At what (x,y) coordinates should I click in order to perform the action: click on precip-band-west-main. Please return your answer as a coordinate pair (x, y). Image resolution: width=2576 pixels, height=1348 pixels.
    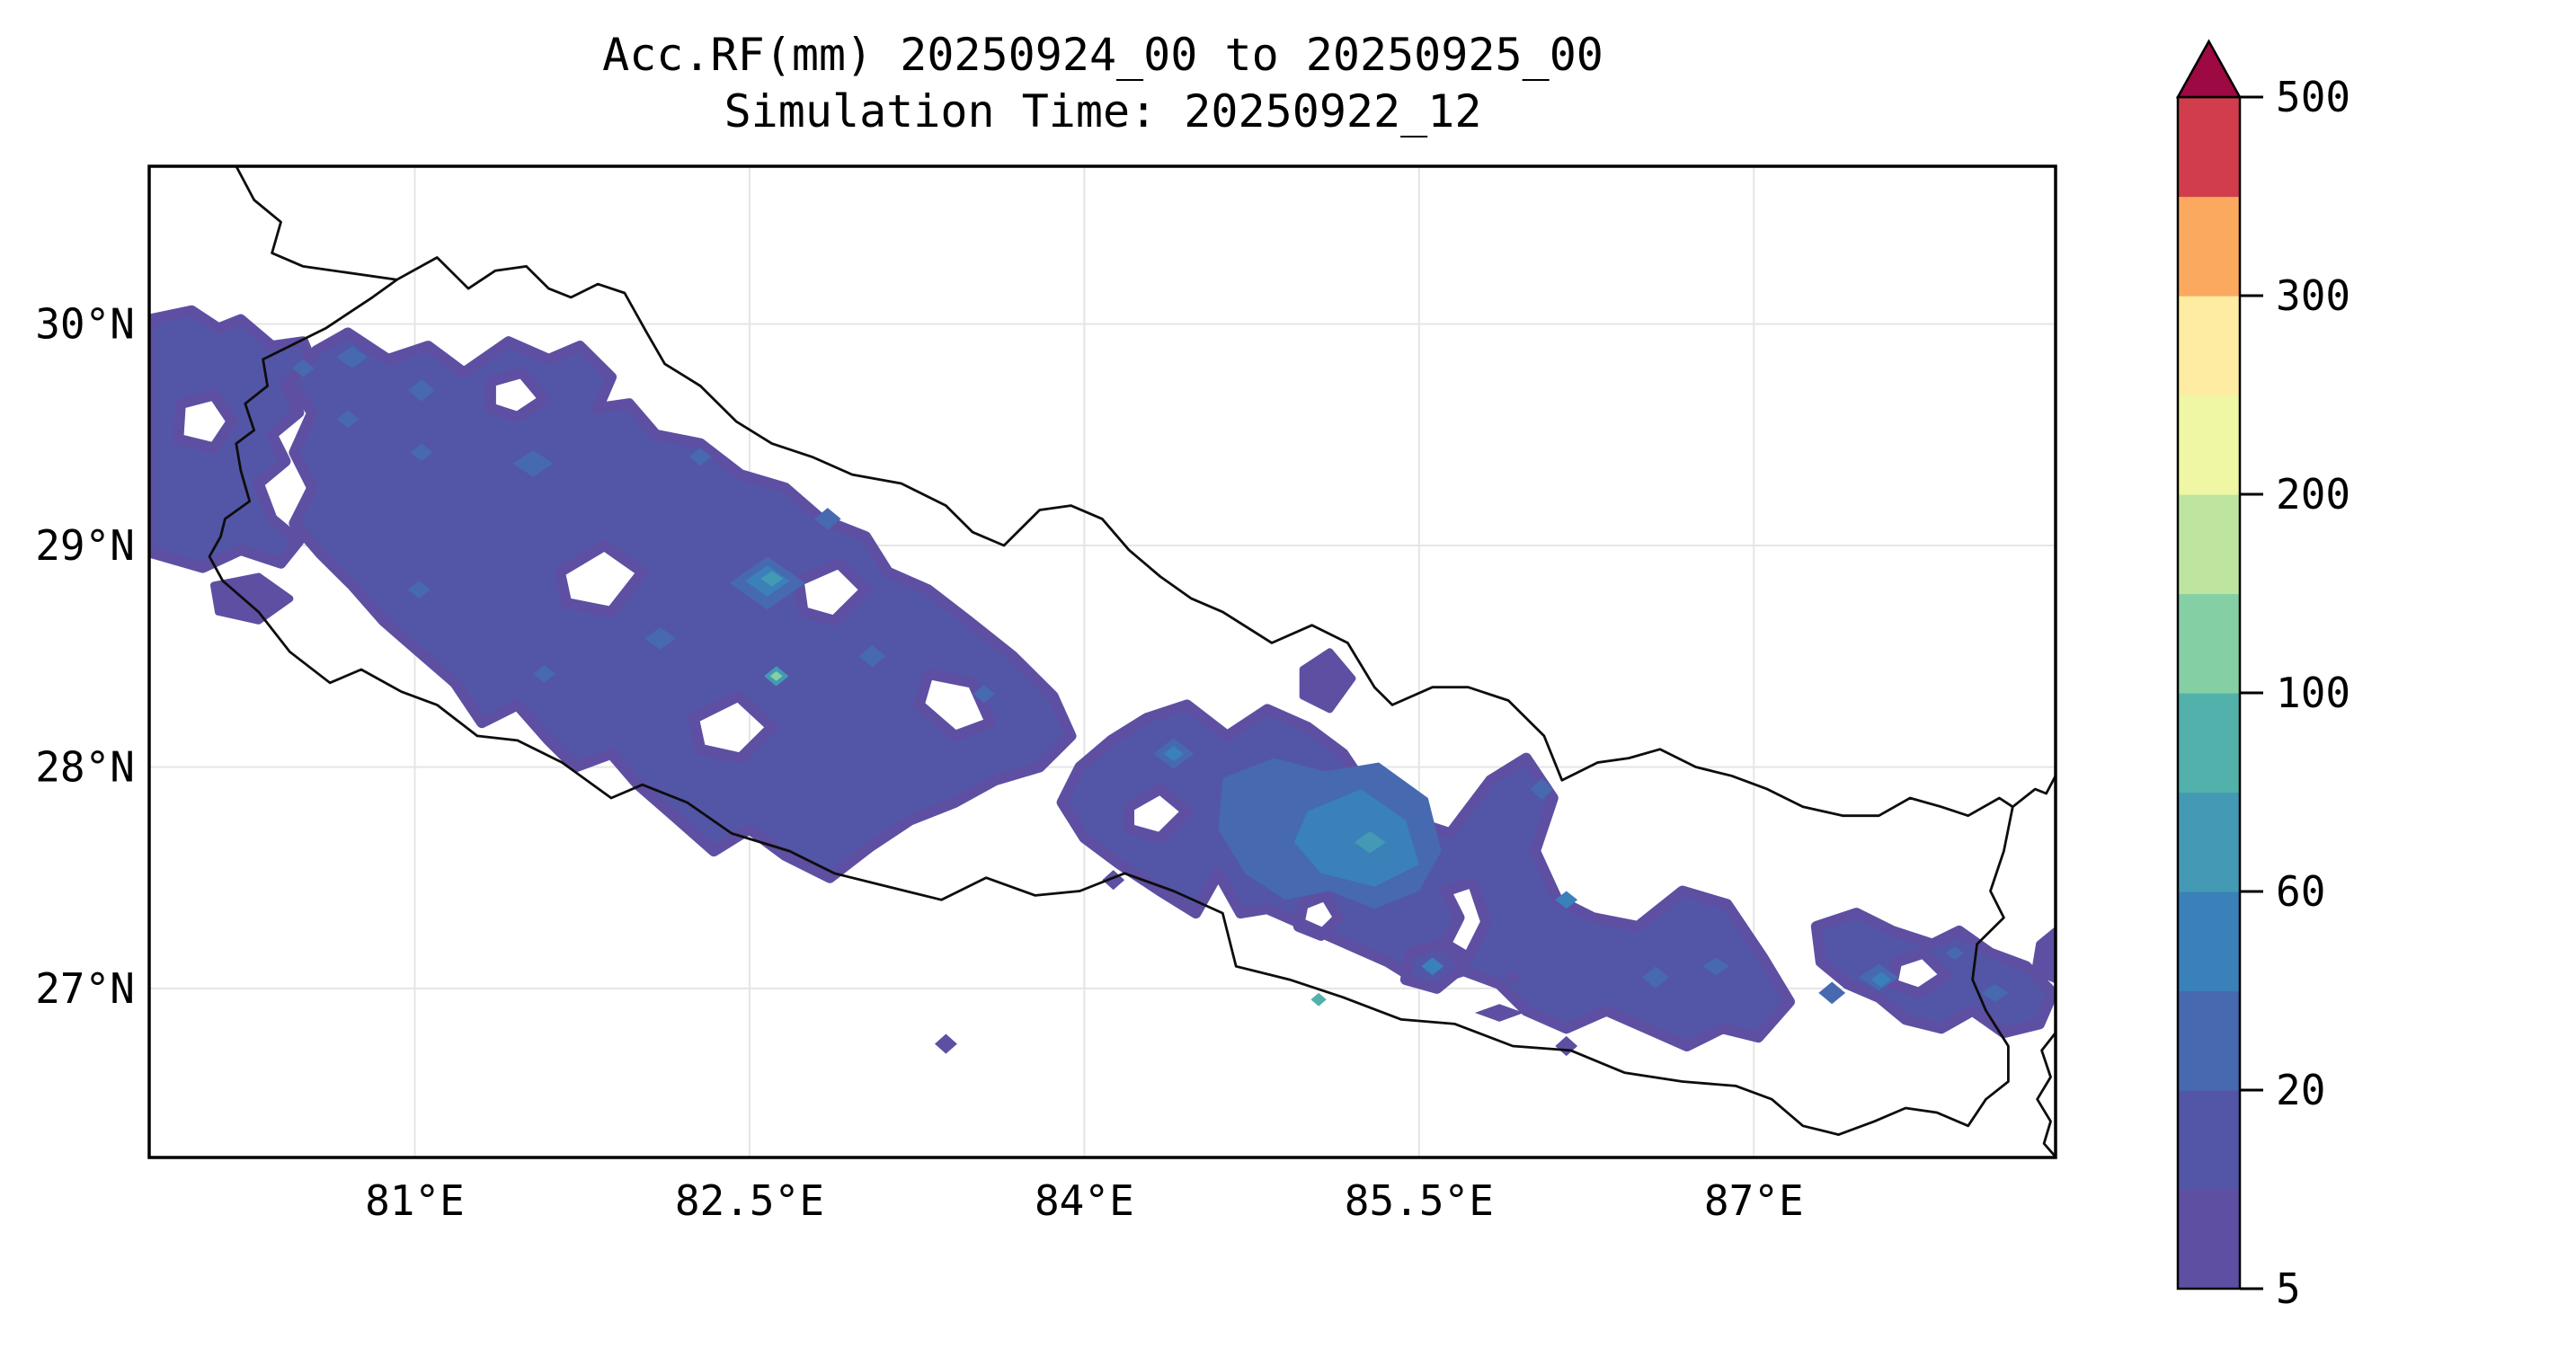
    Looking at the image, I should click on (680, 605).